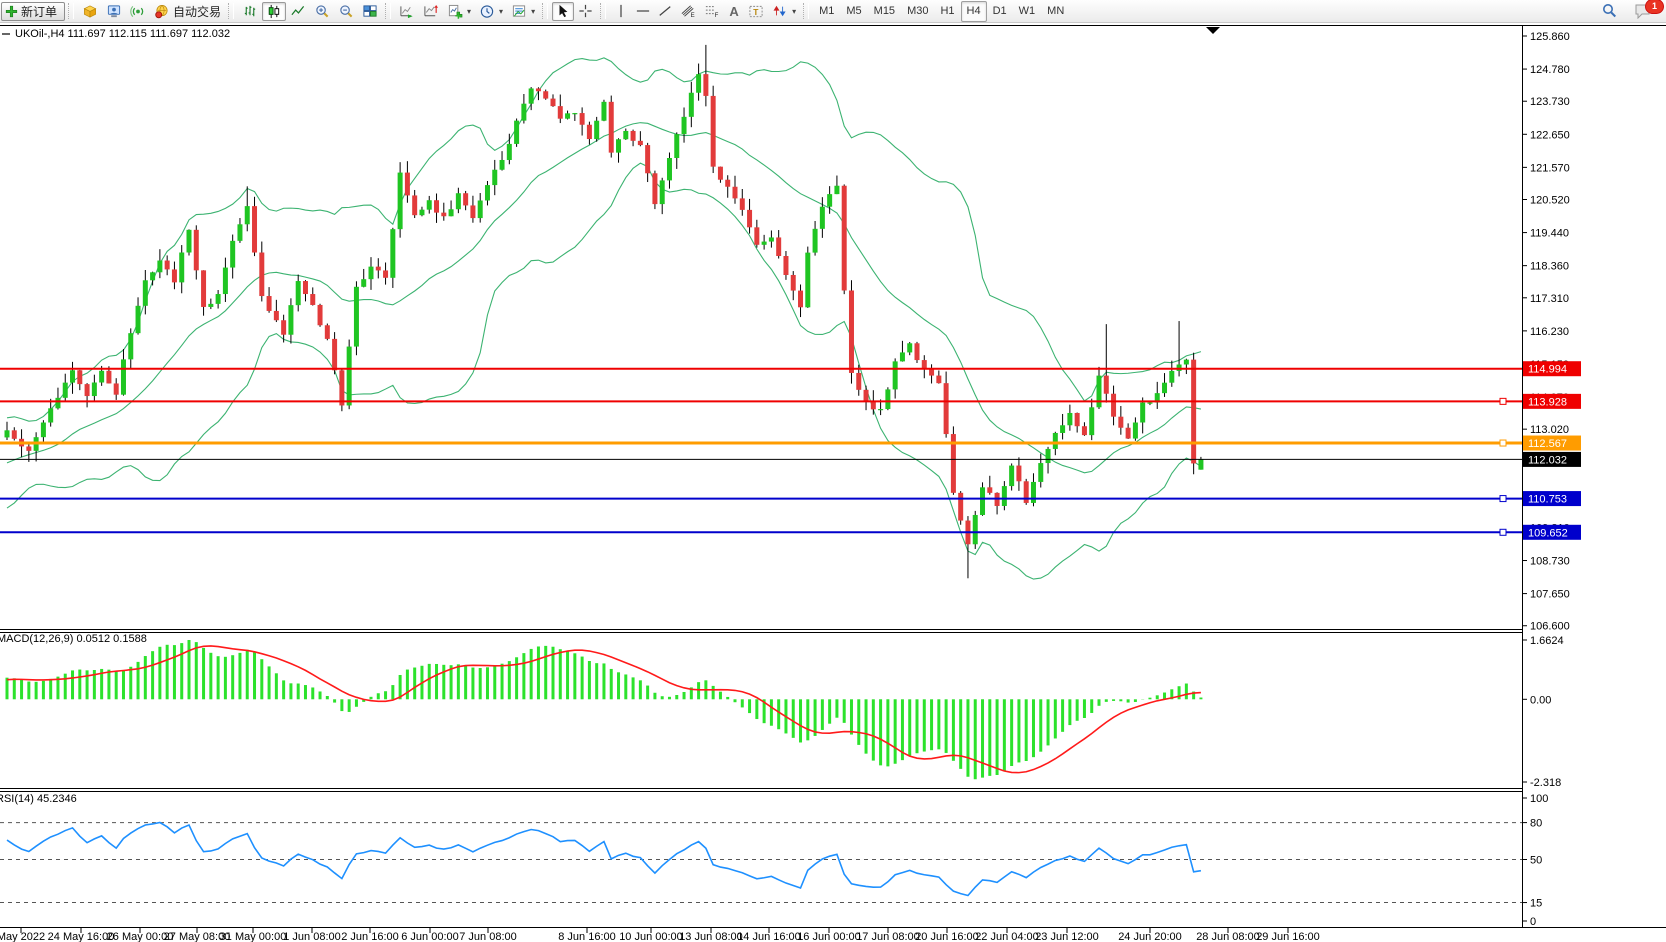 The width and height of the screenshot is (1666, 942). Describe the element at coordinates (22, 936) in the screenshot. I see `svg-text: May 2022` at that location.